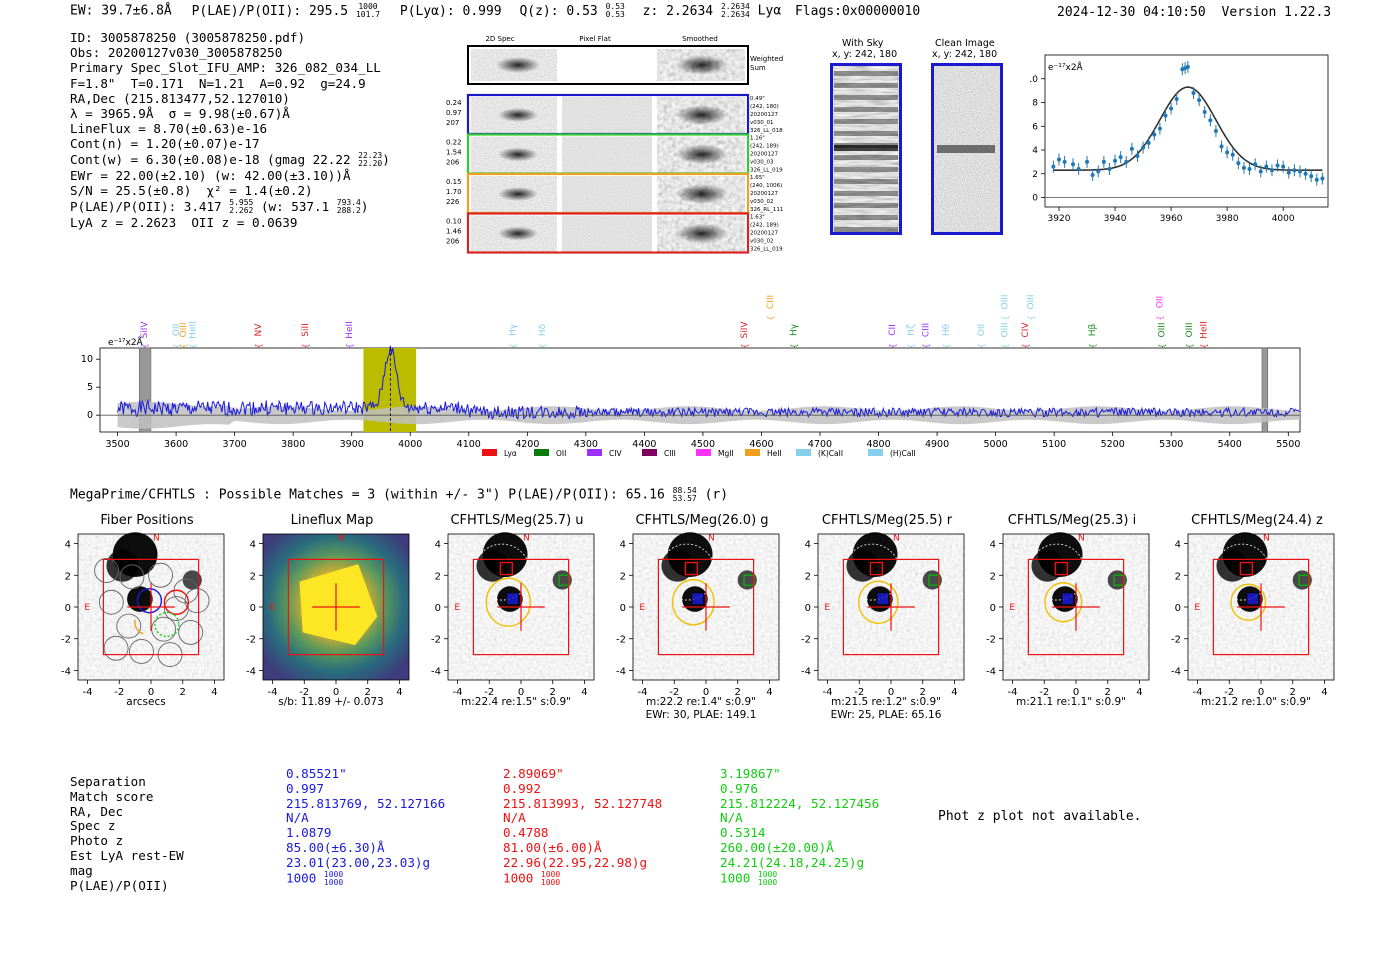  I want to click on spectrum-line-label: NV, so click(259, 330).